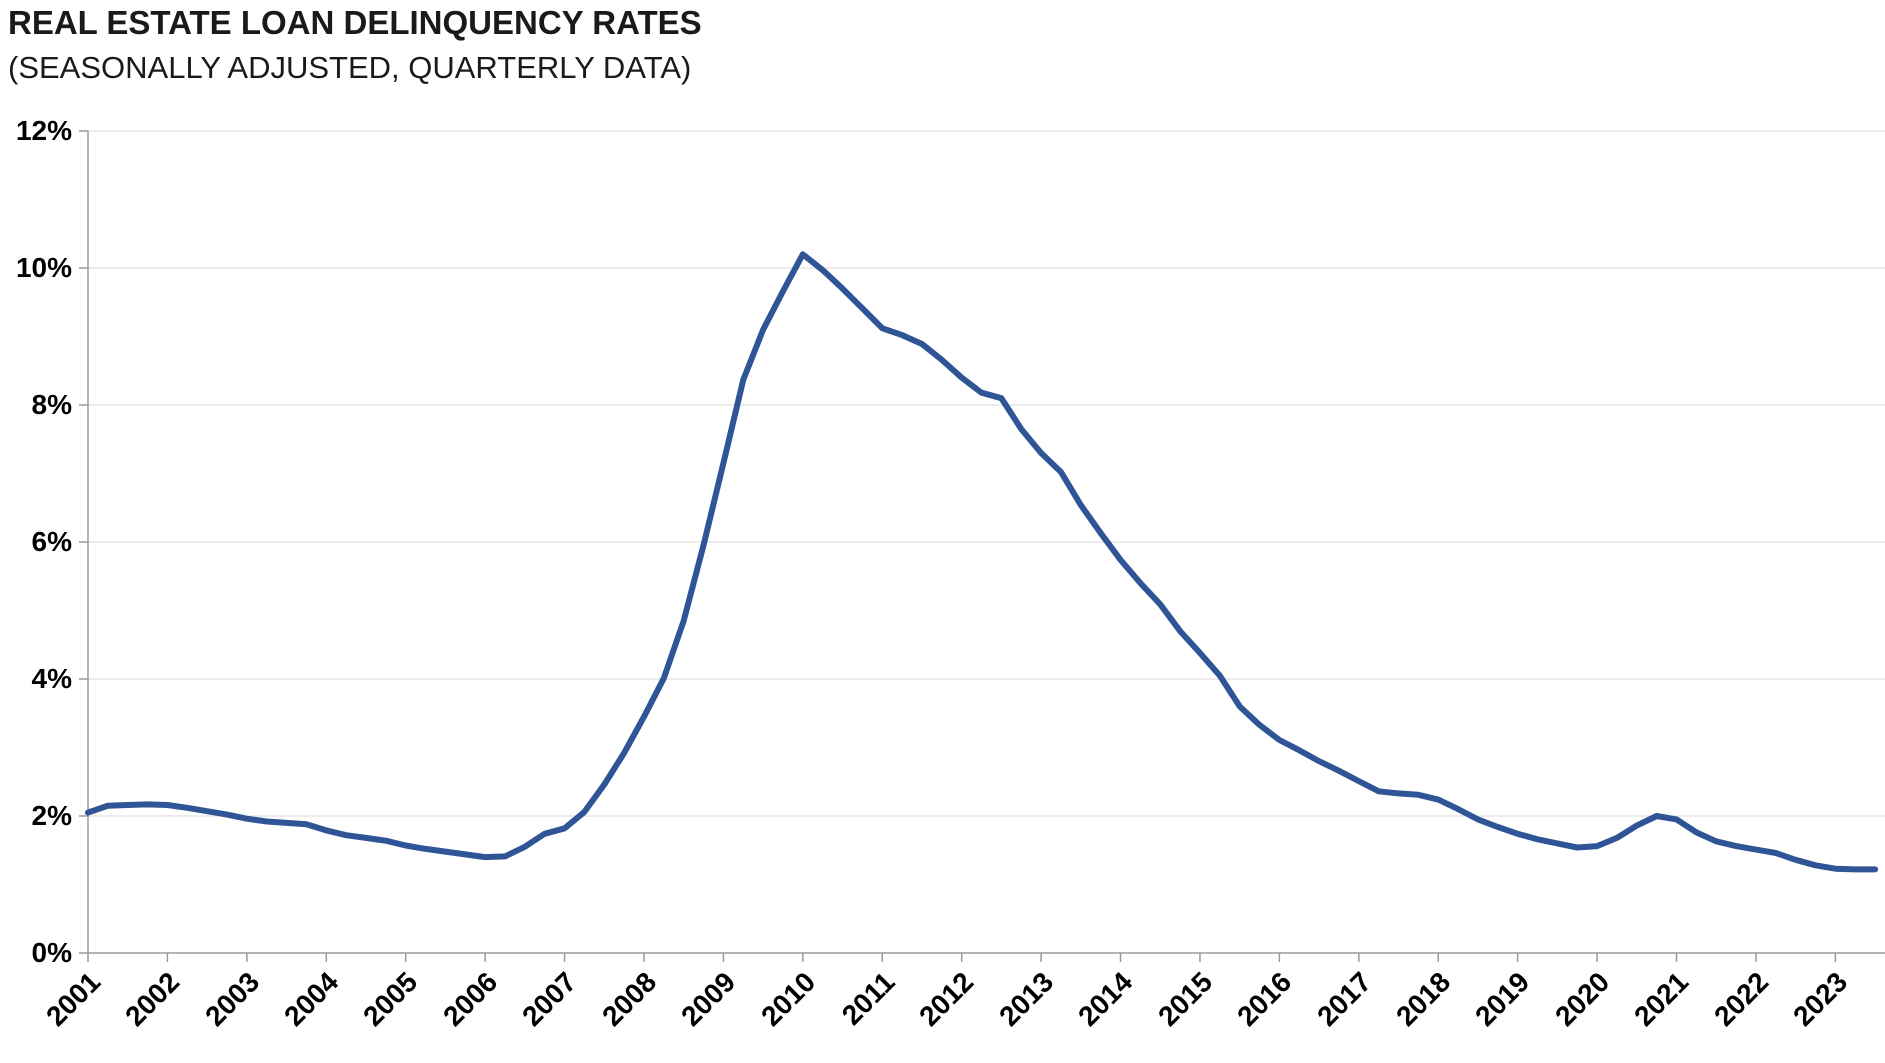 Image resolution: width=1885 pixels, height=1063 pixels. What do you see at coordinates (51, 678) in the screenshot?
I see `y-axis-label: 4%` at bounding box center [51, 678].